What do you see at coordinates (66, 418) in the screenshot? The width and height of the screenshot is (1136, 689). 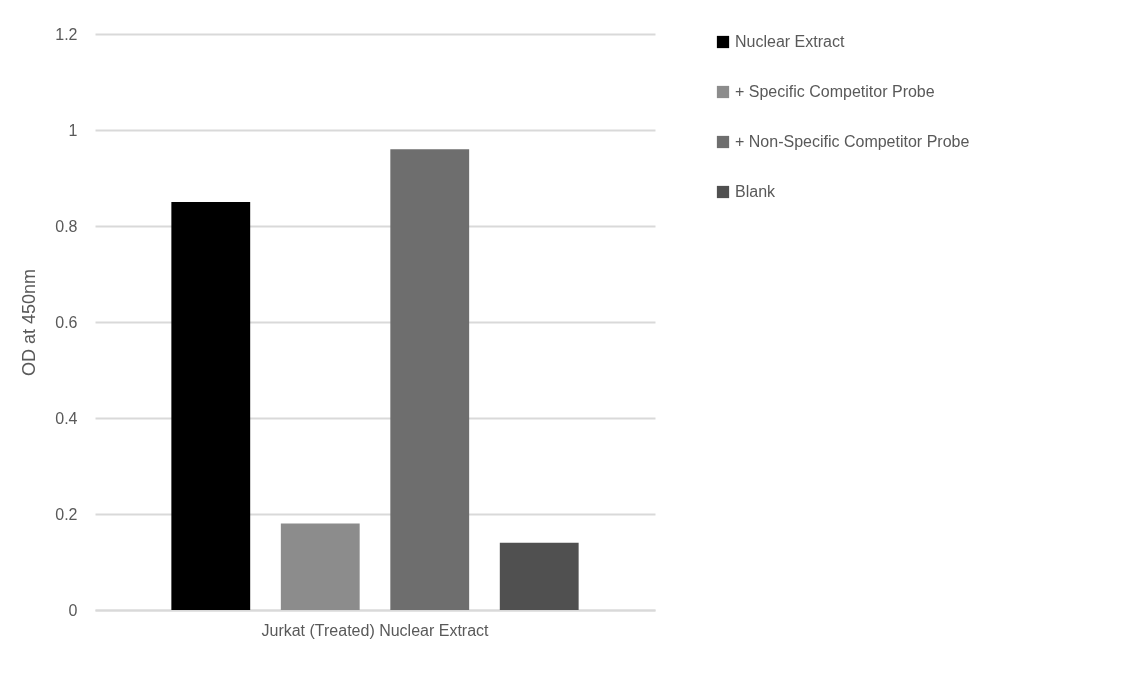 I see `y-tick-label: 0.4` at bounding box center [66, 418].